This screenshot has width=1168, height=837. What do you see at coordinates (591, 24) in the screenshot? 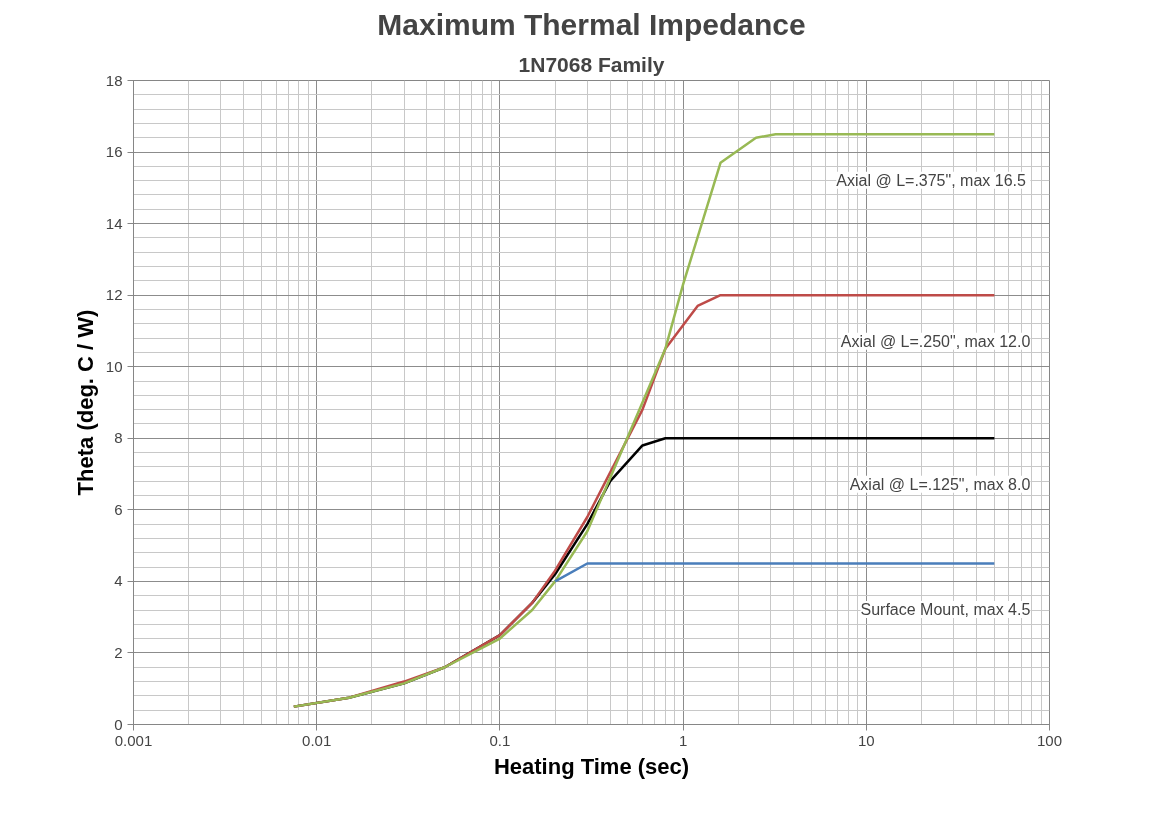
I see `chart-title: Maximum Thermal Impedance` at bounding box center [591, 24].